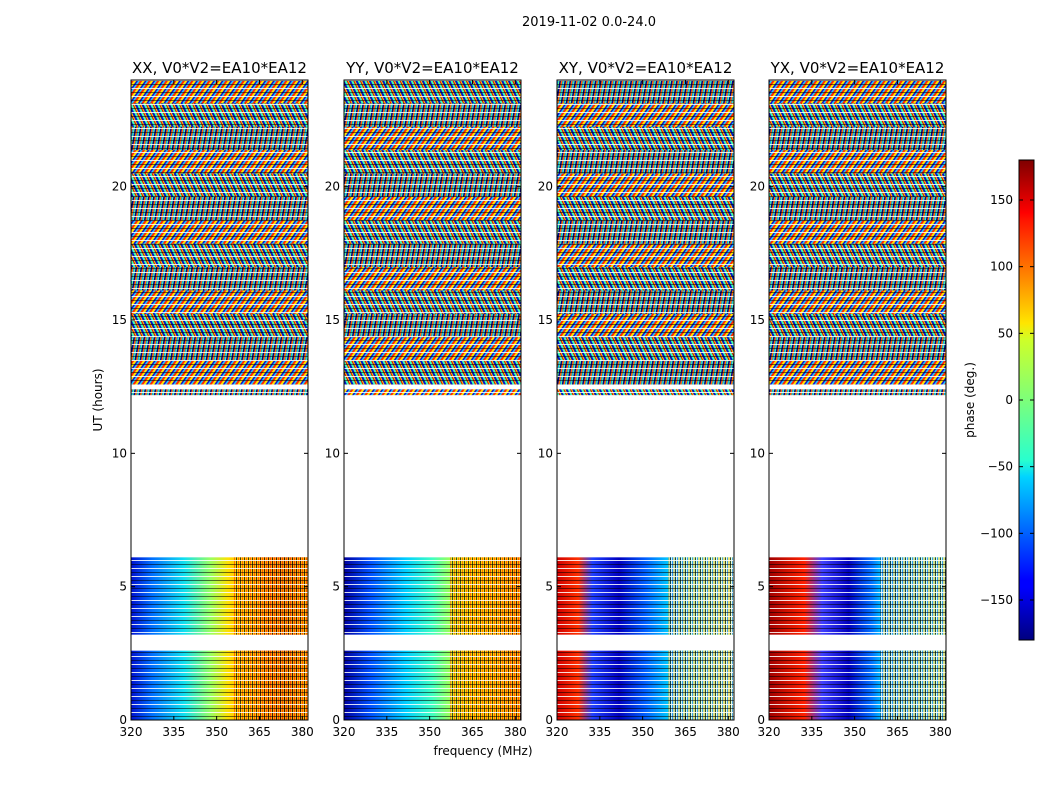  What do you see at coordinates (432, 68) in the screenshot?
I see `panel-title: YY, V0*V2=EA10*EA12` at bounding box center [432, 68].